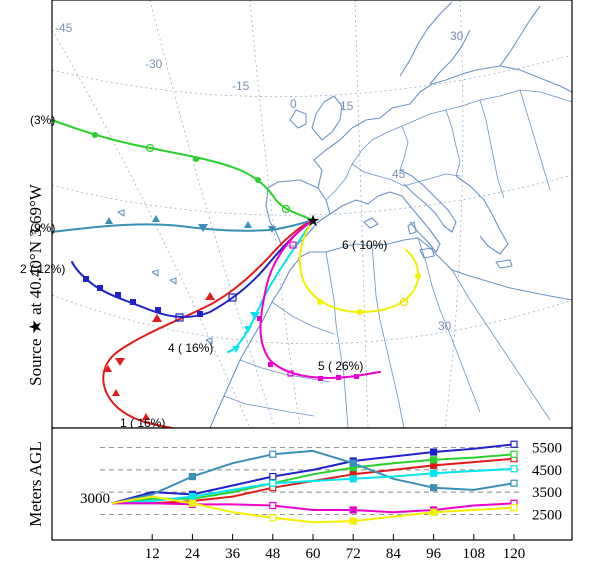  What do you see at coordinates (192, 268) in the screenshot?
I see `trajectory-2-blue` at bounding box center [192, 268].